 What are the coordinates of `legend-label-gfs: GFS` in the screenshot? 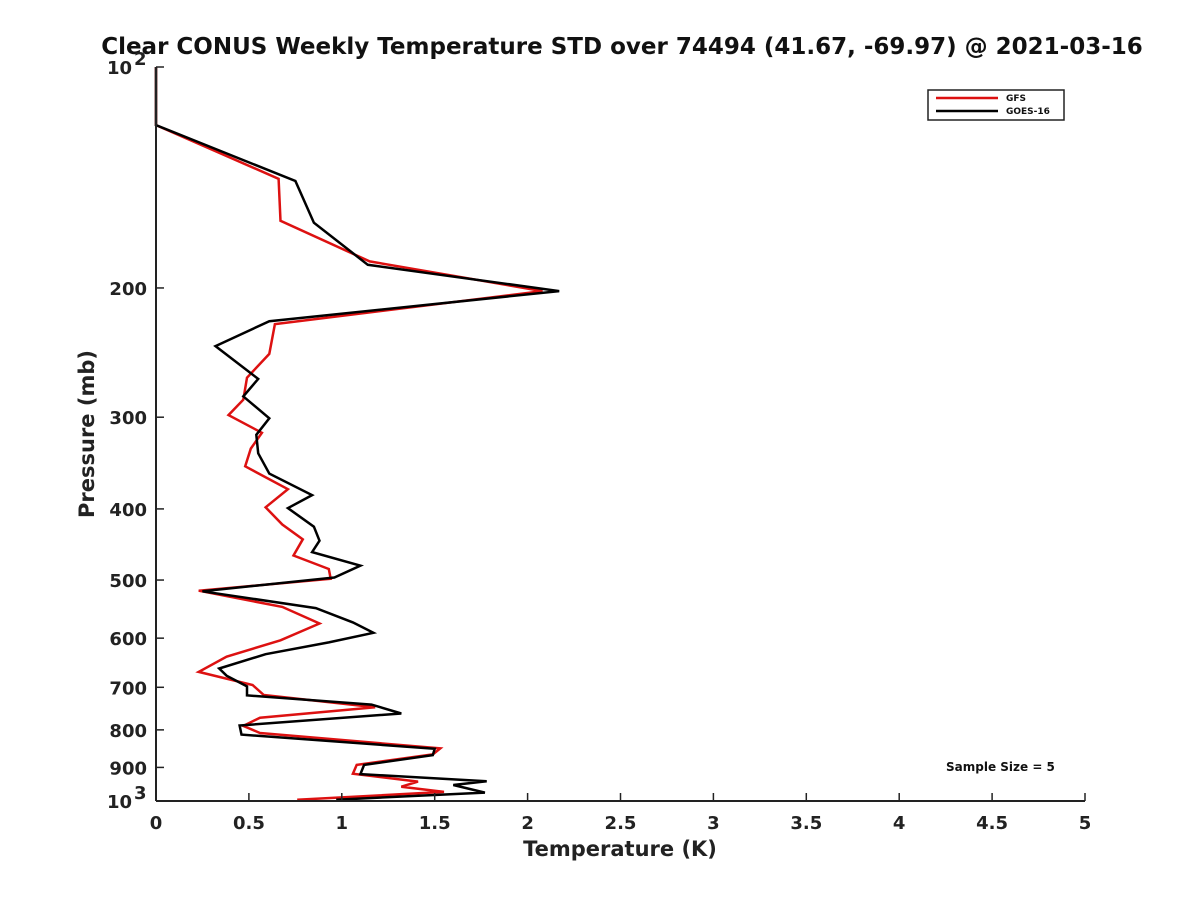 It's located at (1016, 99).